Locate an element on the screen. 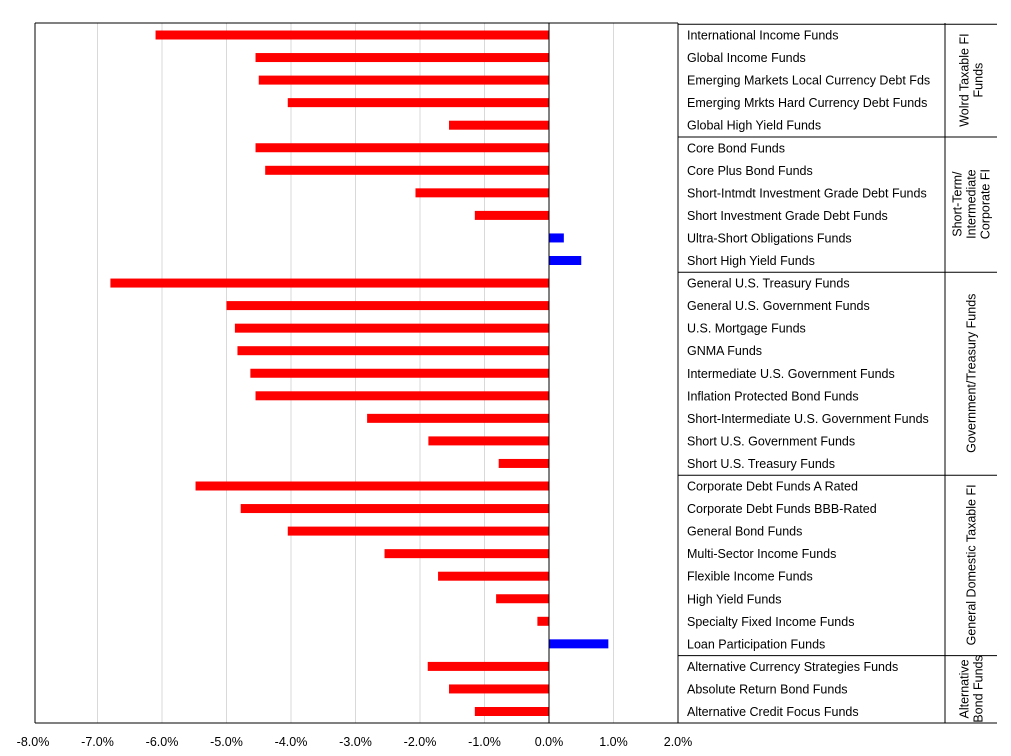 This screenshot has height=756, width=1011. group-label: General Domestic Taxable FI is located at coordinates (972, 564).